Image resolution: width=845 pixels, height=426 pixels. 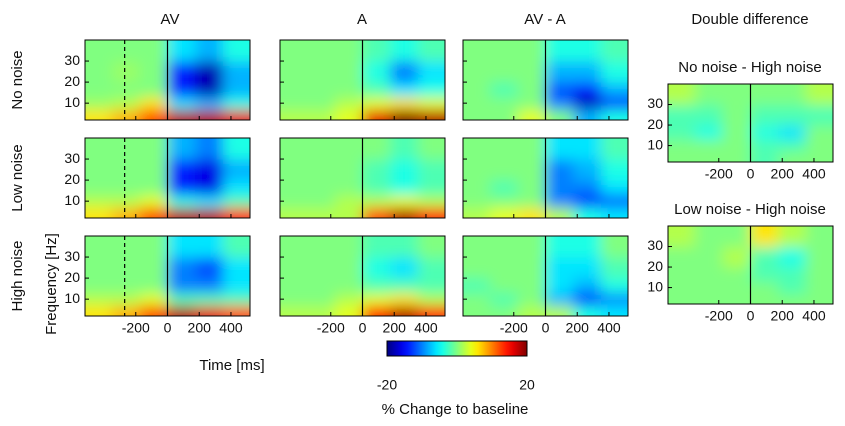 What do you see at coordinates (749, 19) in the screenshot?
I see `dd-title: Double difference` at bounding box center [749, 19].